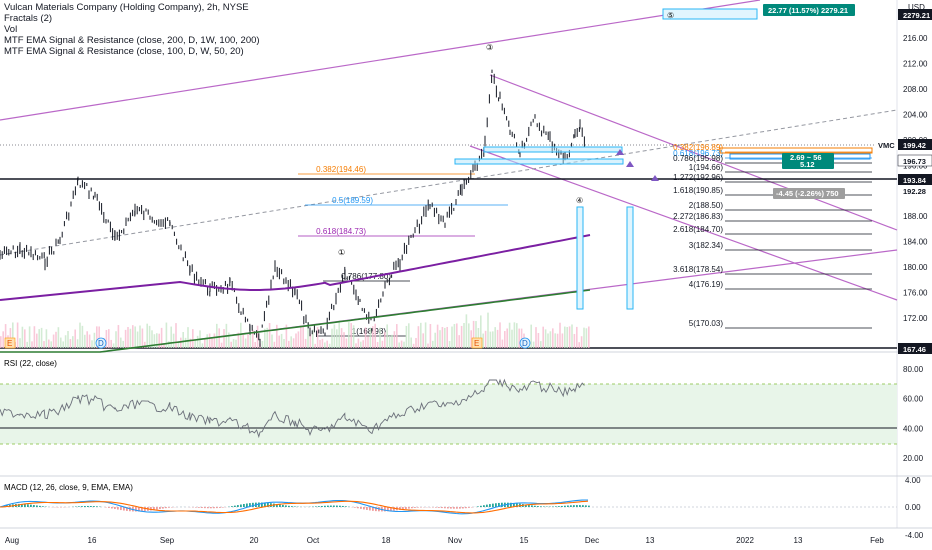 This screenshot has height=550, width=932. Describe the element at coordinates (28, 18) in the screenshot. I see `legend-fractals: Fractals (2)` at that location.